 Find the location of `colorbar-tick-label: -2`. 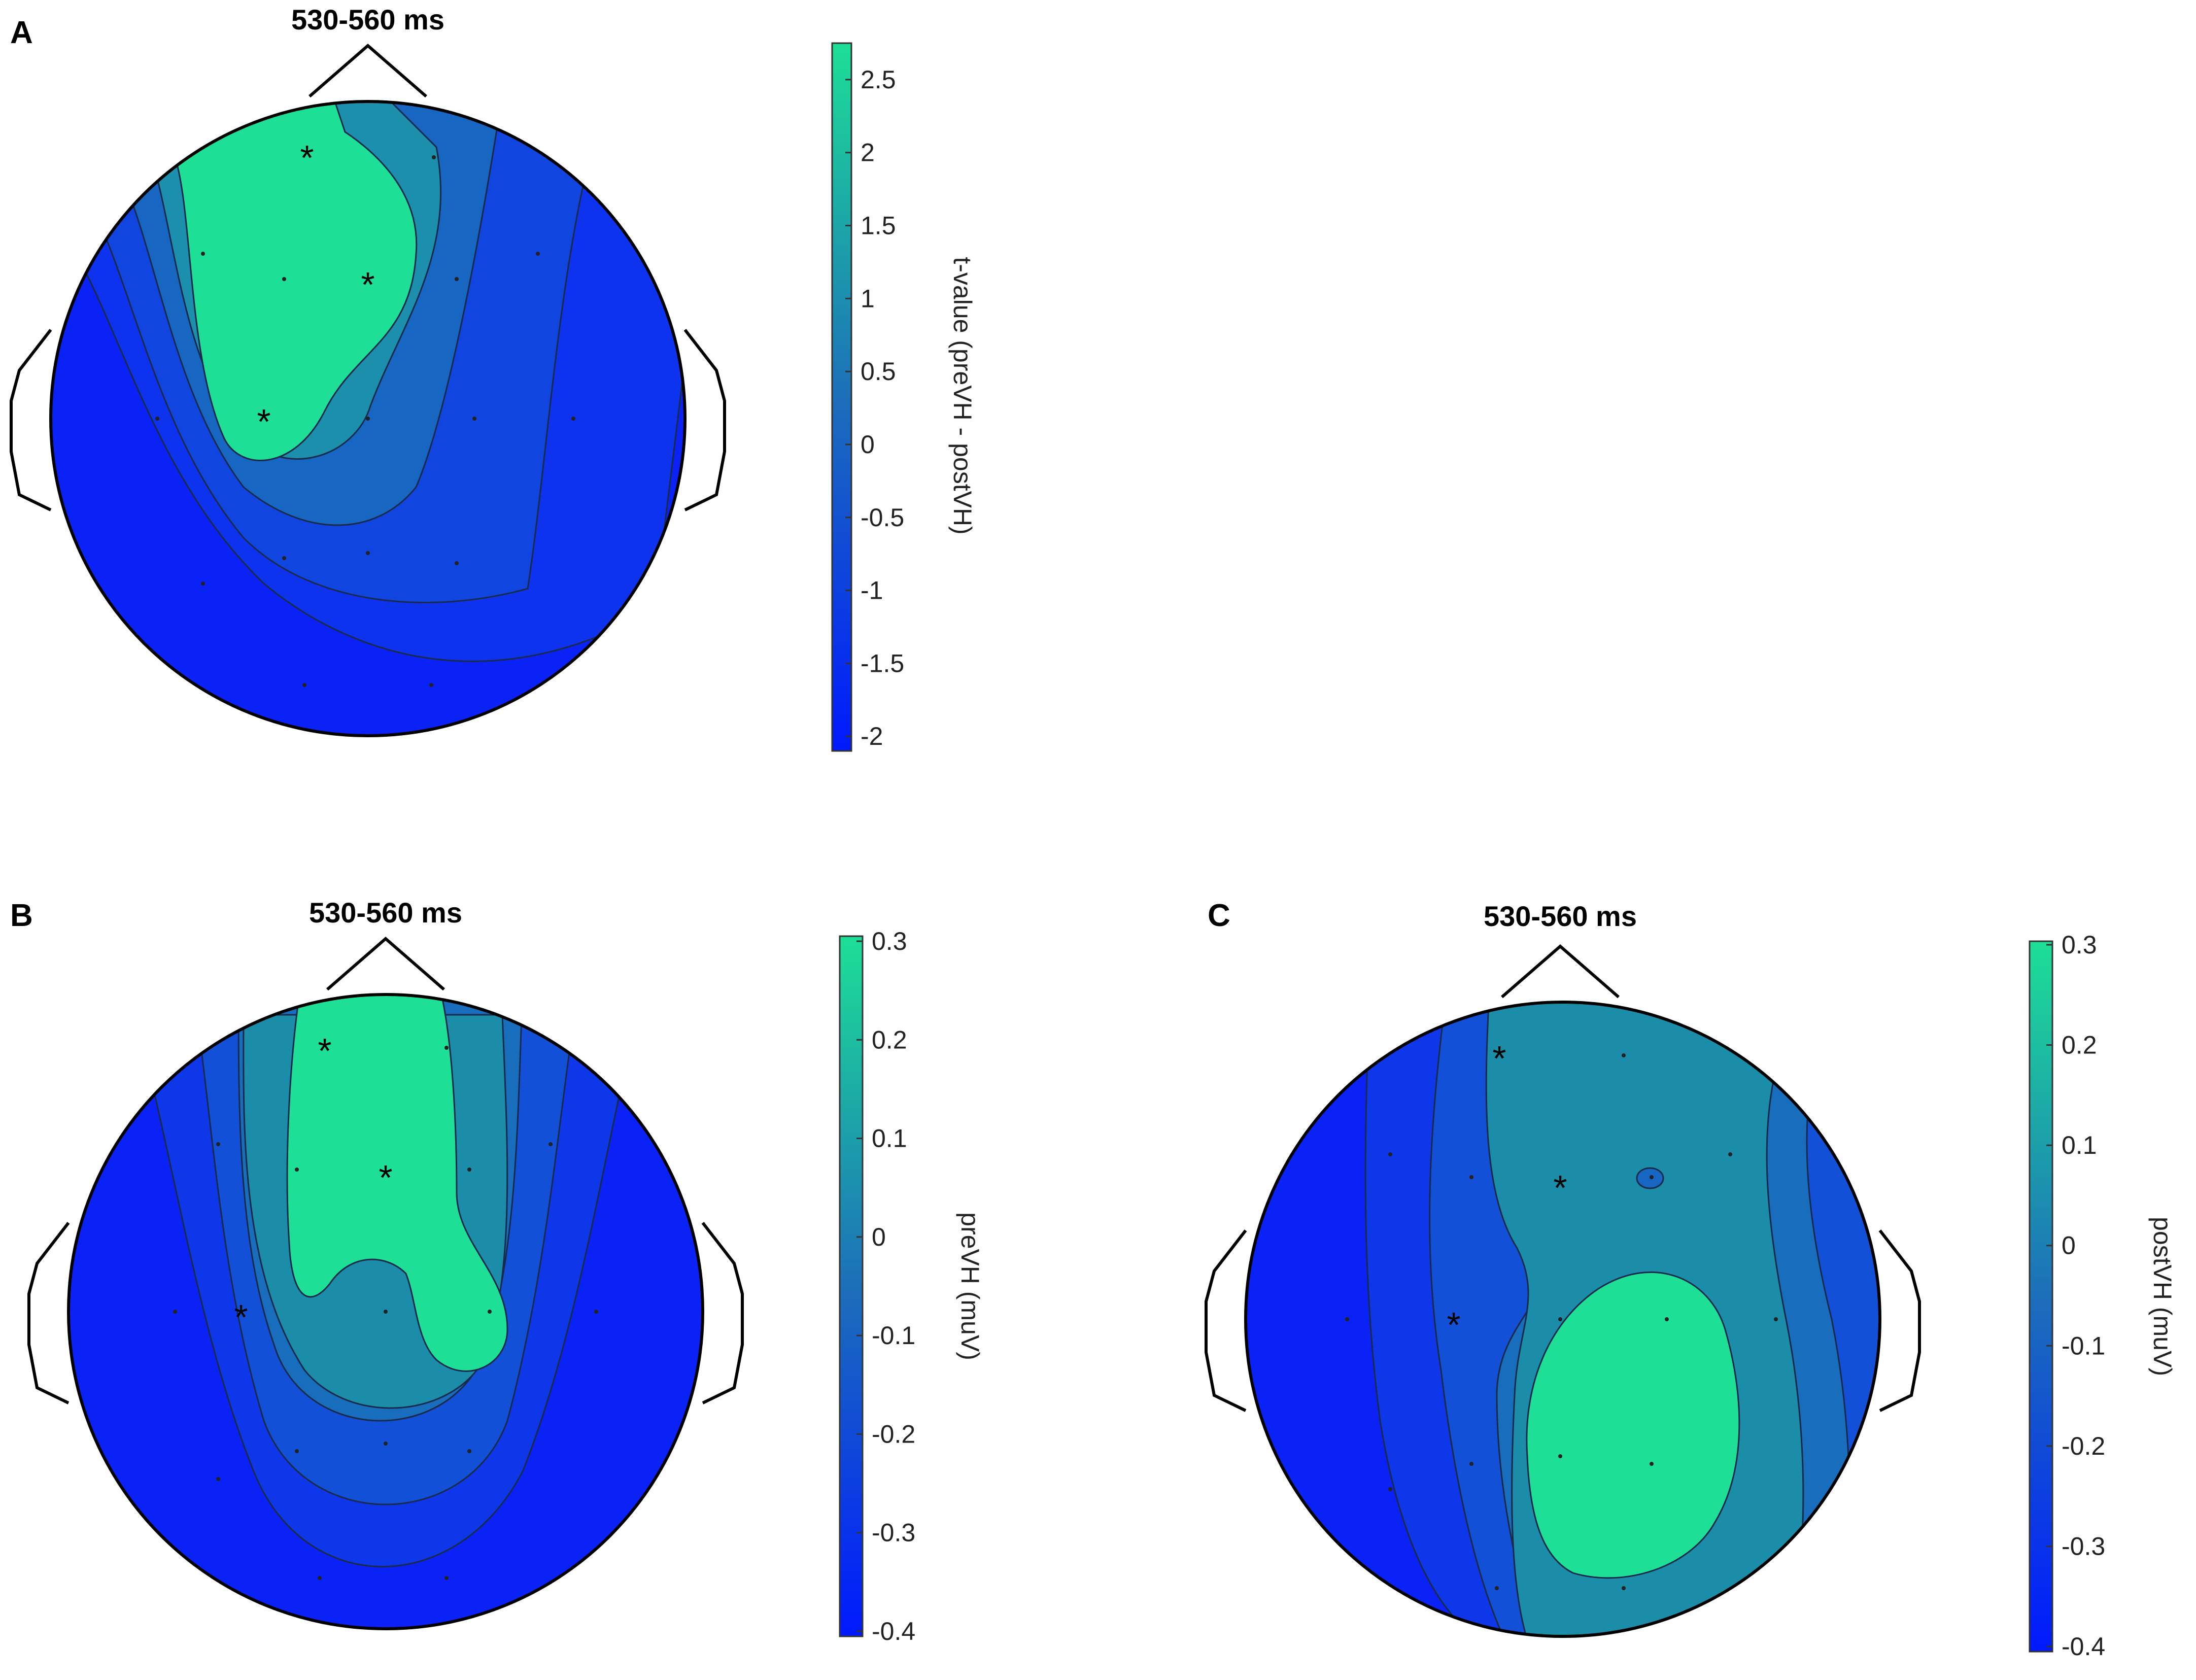

colorbar-tick-label: -2 is located at coordinates (872, 736).